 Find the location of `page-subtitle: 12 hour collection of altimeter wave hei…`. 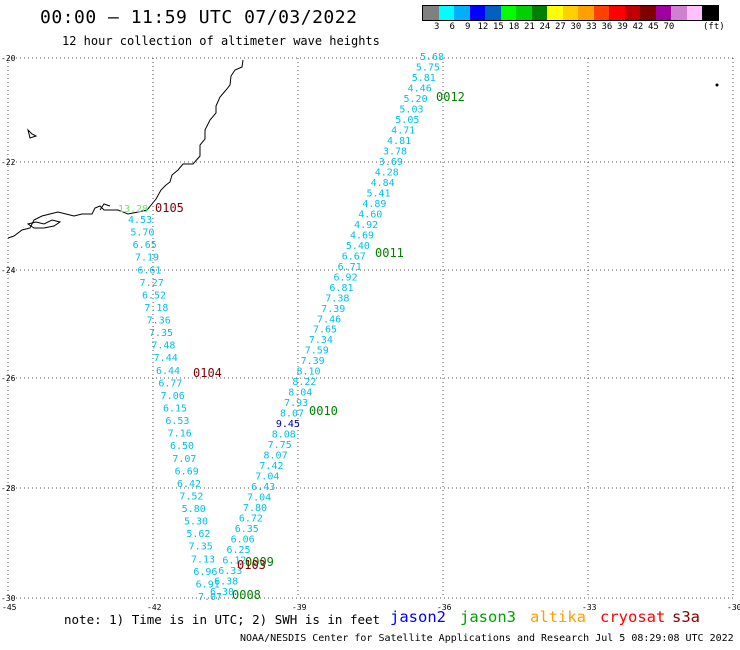

page-subtitle: 12 hour collection of altimeter wave hei… is located at coordinates (221, 41).